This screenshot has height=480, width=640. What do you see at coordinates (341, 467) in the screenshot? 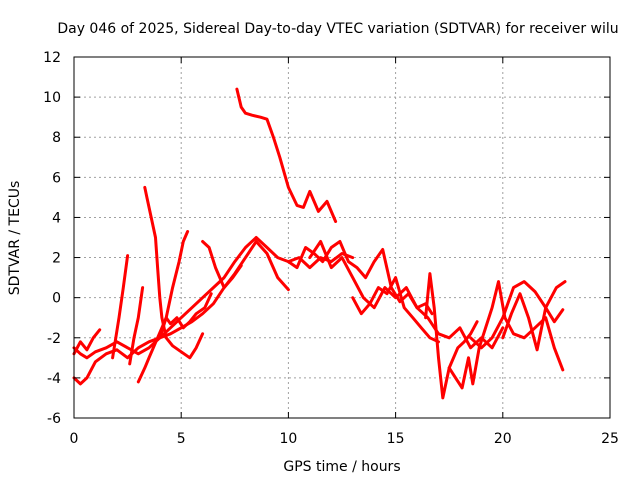
I see `x-axis-label: GPS time / hours` at bounding box center [341, 467].